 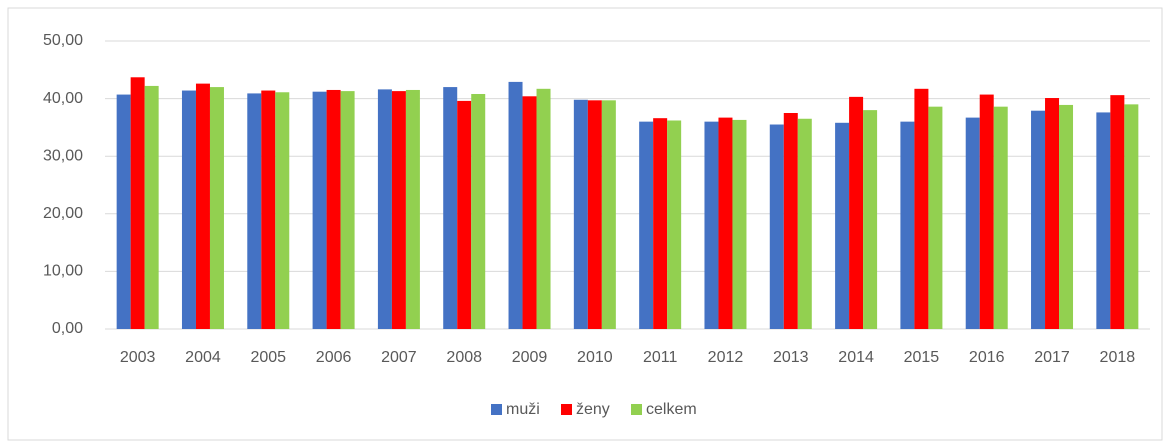 I want to click on y-tick-label: 20,00, so click(x=63, y=213).